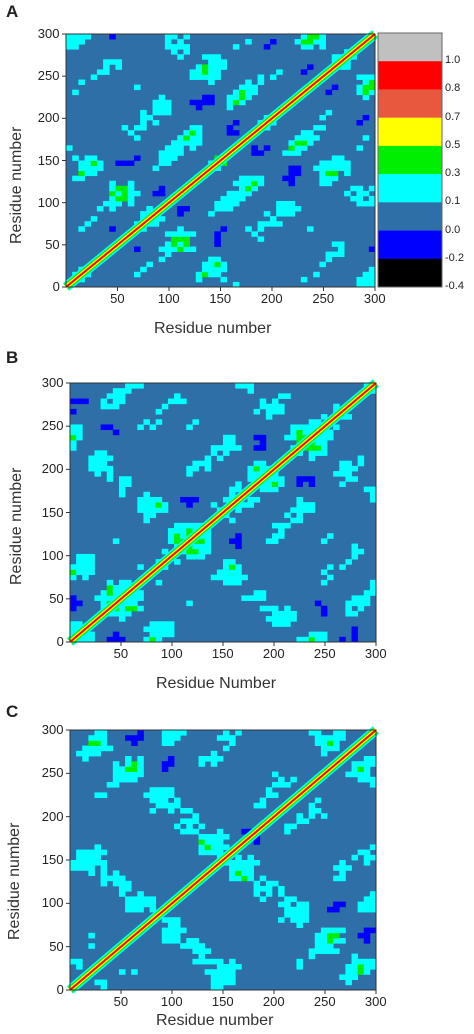 Image resolution: width=474 pixels, height=1034 pixels. Describe the element at coordinates (52, 729) in the screenshot. I see `y-tick-label: 300` at that location.